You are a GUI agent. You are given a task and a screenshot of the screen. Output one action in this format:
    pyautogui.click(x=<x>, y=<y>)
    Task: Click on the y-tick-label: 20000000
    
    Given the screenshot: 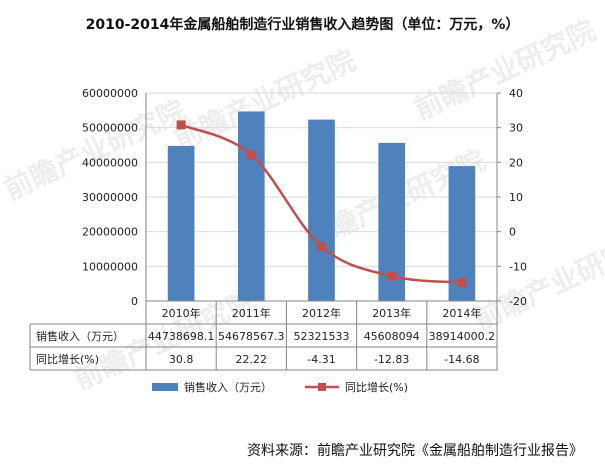 What is the action you would take?
    pyautogui.click(x=110, y=232)
    